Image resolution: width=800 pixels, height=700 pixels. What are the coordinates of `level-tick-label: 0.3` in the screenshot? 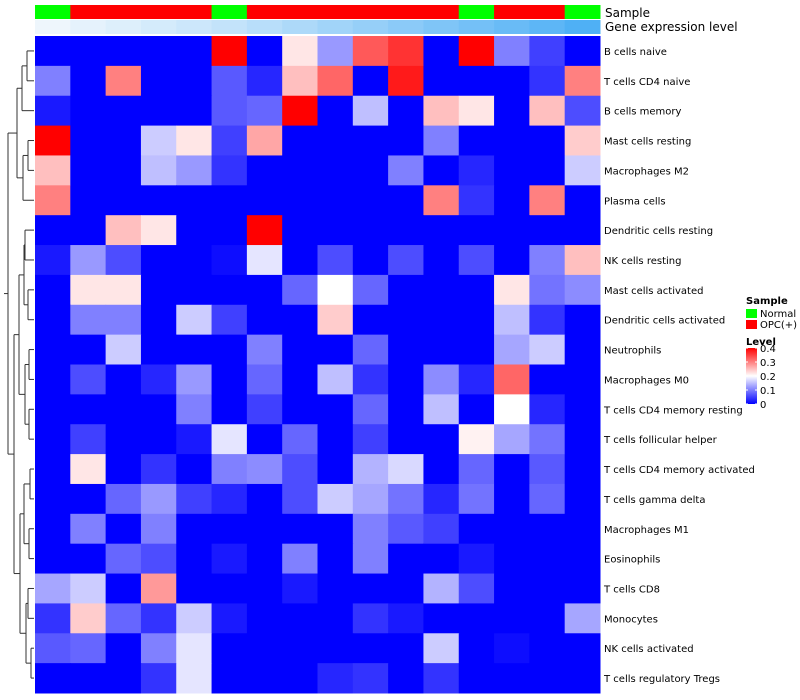 It's located at (768, 363).